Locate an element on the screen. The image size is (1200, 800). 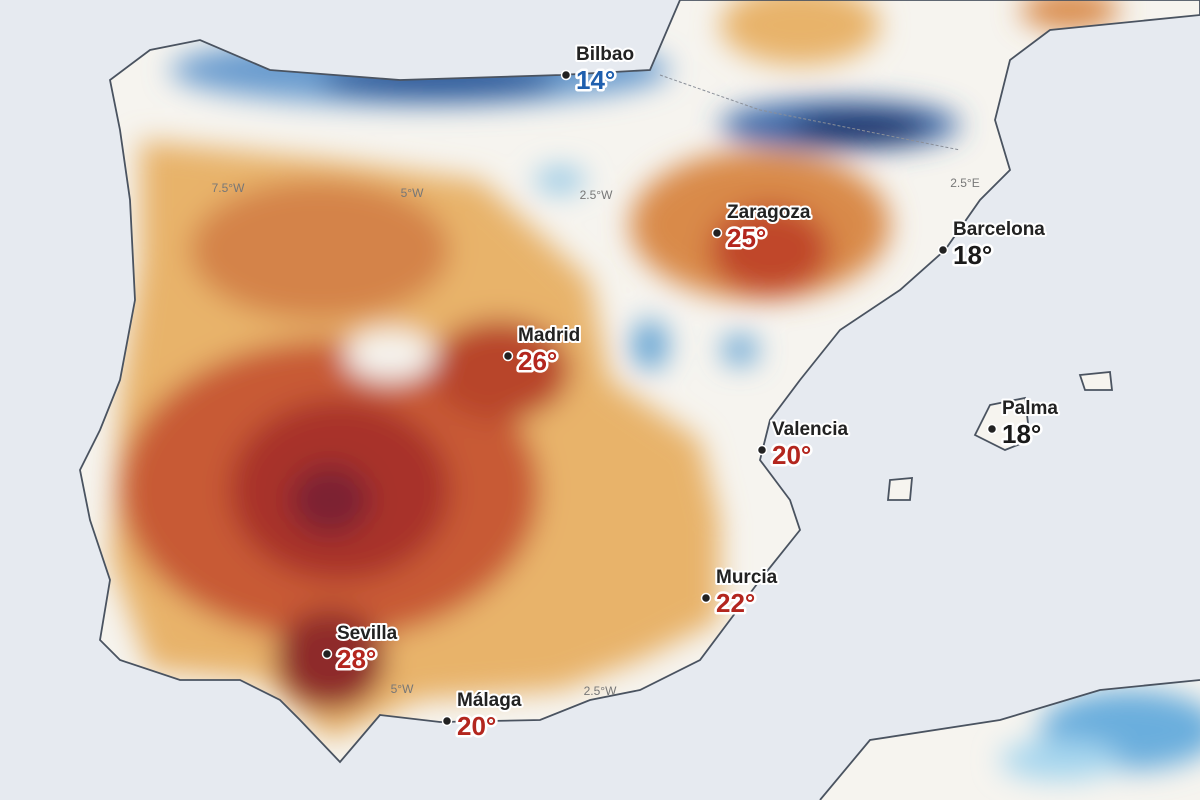
city-temp: 26° is located at coordinates (537, 361).